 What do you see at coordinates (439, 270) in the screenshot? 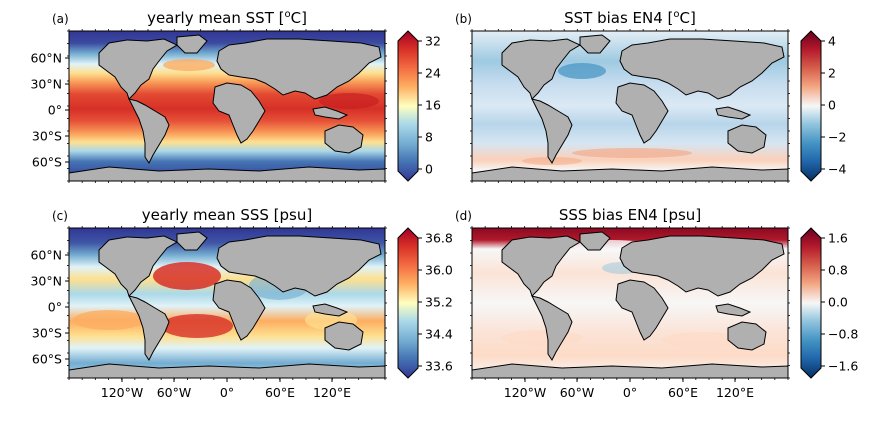
I see `colorbar-tick-label: 36.0` at bounding box center [439, 270].